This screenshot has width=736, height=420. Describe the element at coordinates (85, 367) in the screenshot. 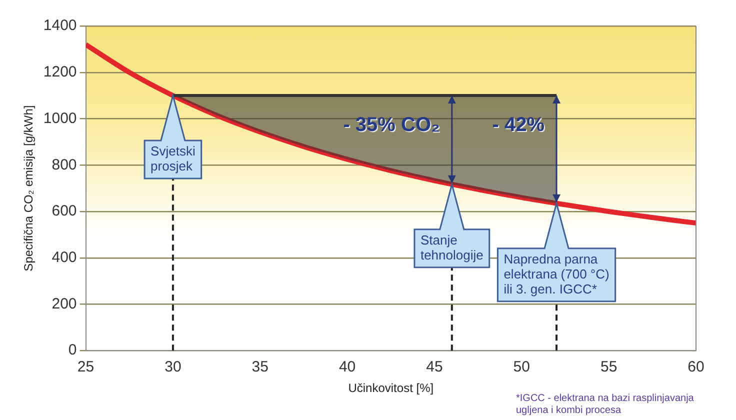

I see `x-tick-label: 25` at that location.